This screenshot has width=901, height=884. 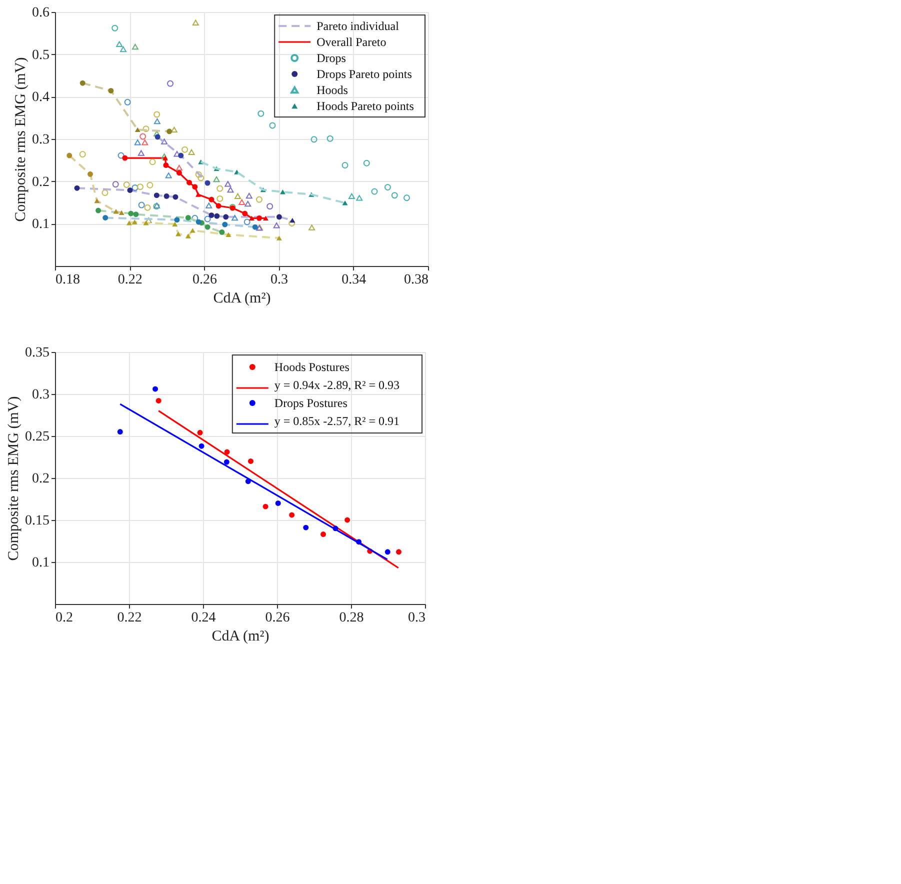 I want to click on x-tick-label: 0.24, so click(x=203, y=618).